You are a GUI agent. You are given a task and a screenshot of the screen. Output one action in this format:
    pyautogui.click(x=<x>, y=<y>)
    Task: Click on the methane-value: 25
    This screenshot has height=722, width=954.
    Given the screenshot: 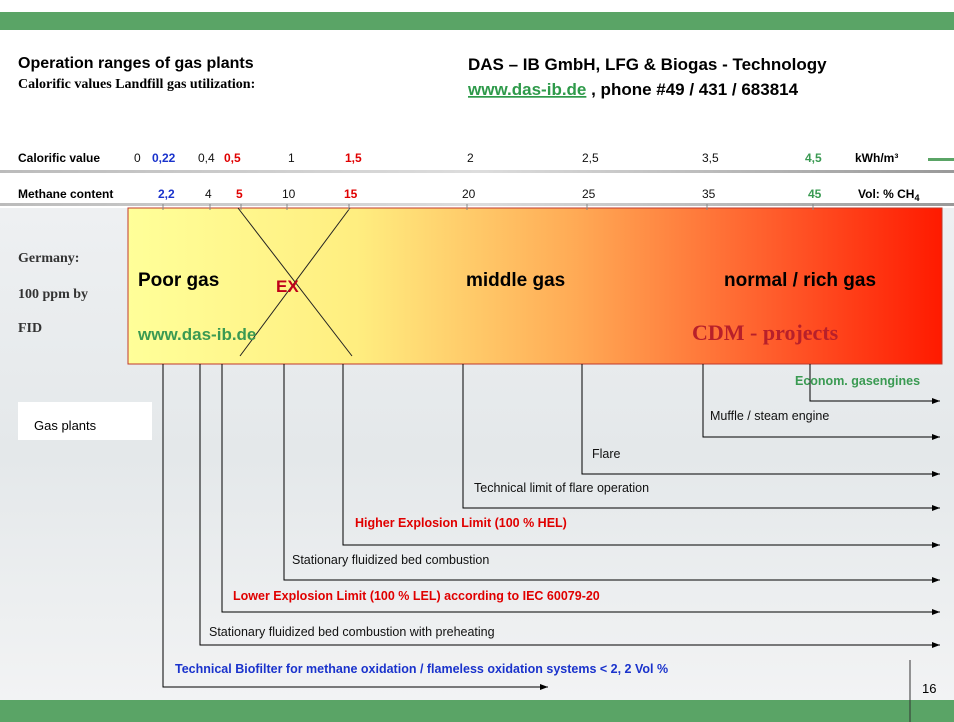 What is the action you would take?
    pyautogui.click(x=589, y=194)
    